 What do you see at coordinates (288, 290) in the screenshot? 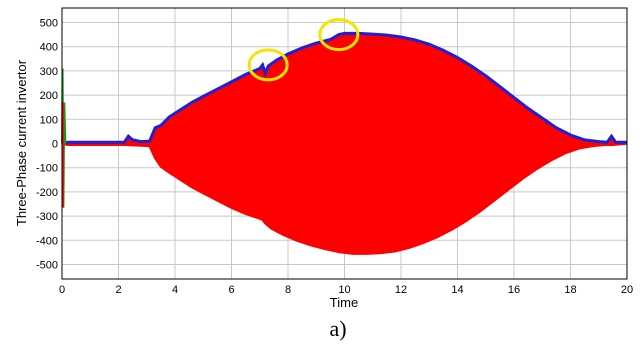
I see `x-tick-label: 8` at bounding box center [288, 290].